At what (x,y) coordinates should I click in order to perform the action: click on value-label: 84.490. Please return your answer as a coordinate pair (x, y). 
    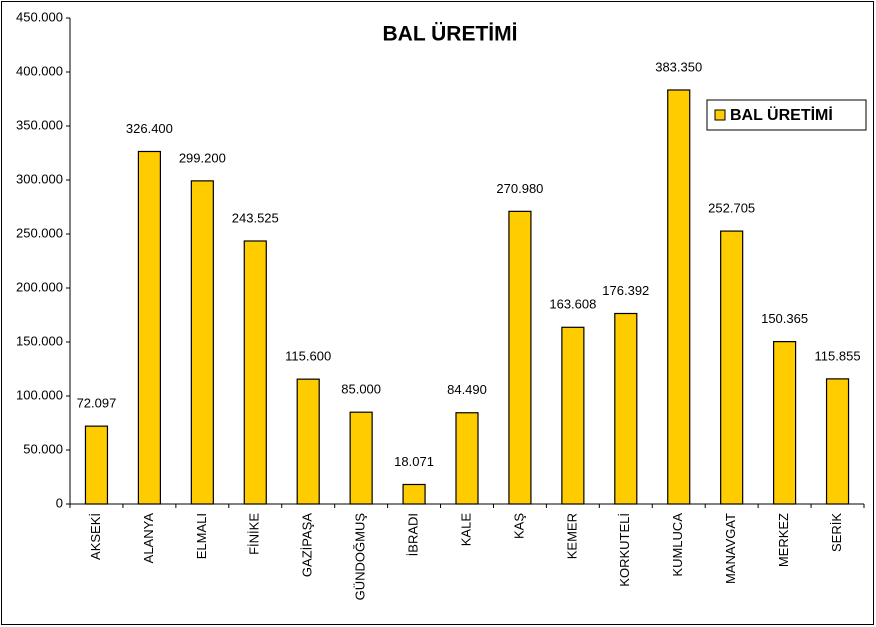
    Looking at the image, I should click on (467, 389).